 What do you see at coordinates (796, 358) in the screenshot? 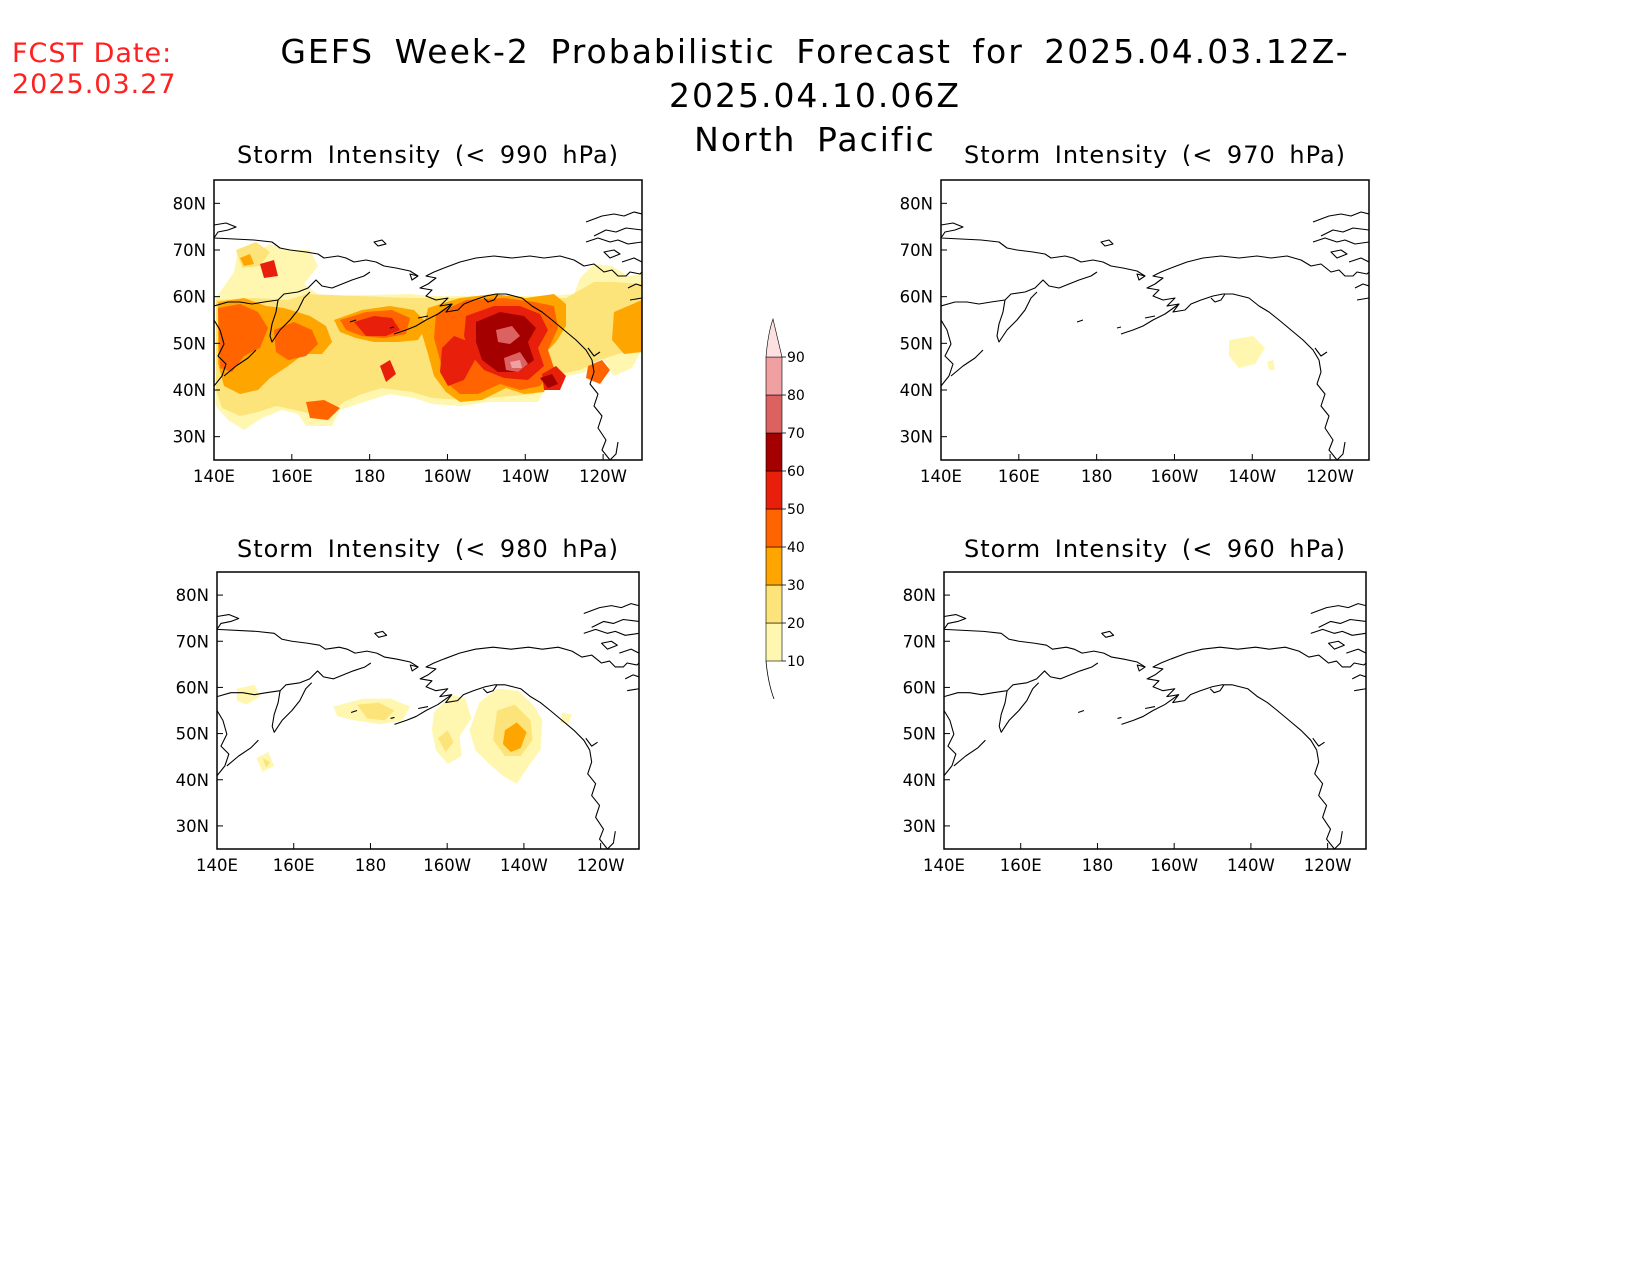
I see `colorbar-label: 90` at bounding box center [796, 358].